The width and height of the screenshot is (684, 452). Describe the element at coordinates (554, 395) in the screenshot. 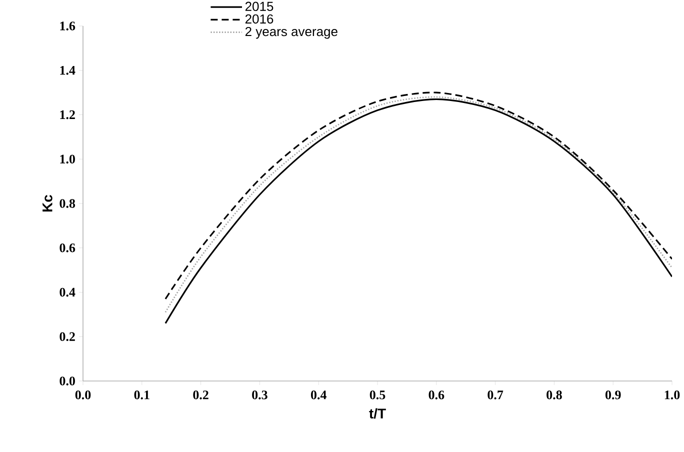

I see `x-tick-label: 0.8` at that location.